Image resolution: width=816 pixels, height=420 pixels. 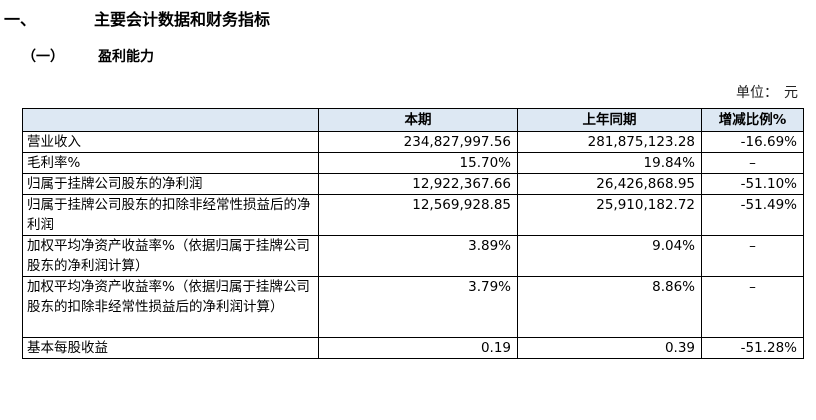 What do you see at coordinates (609, 348) in the screenshot?
I see `previous-value: 0.39` at bounding box center [609, 348].